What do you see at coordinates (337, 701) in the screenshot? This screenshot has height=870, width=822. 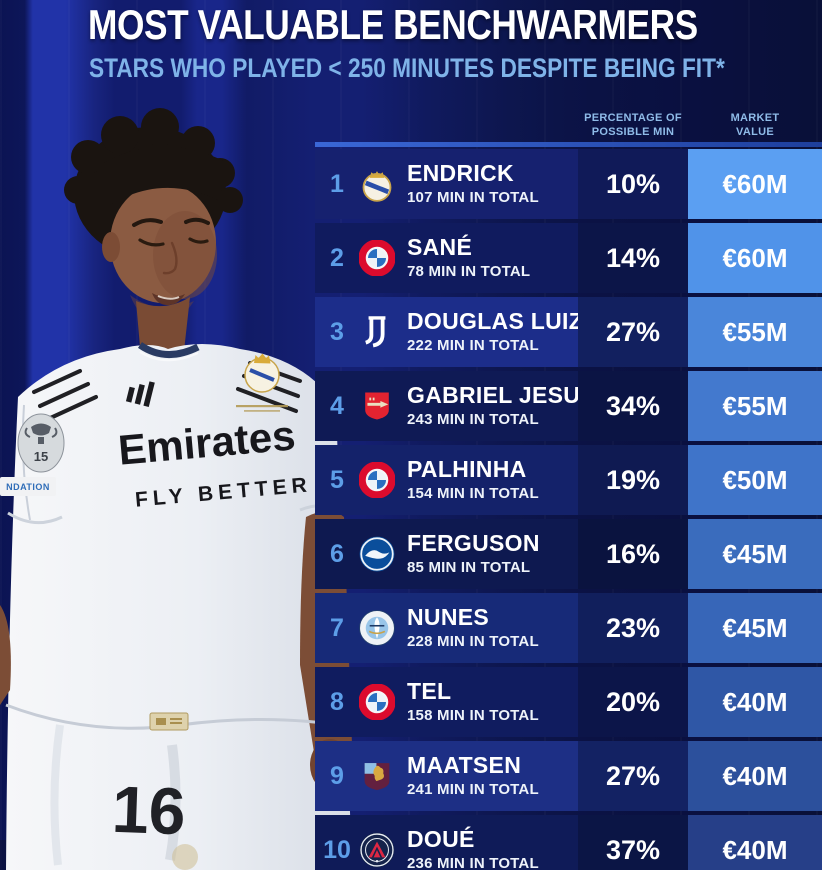 I see `rank-number: 8` at bounding box center [337, 701].